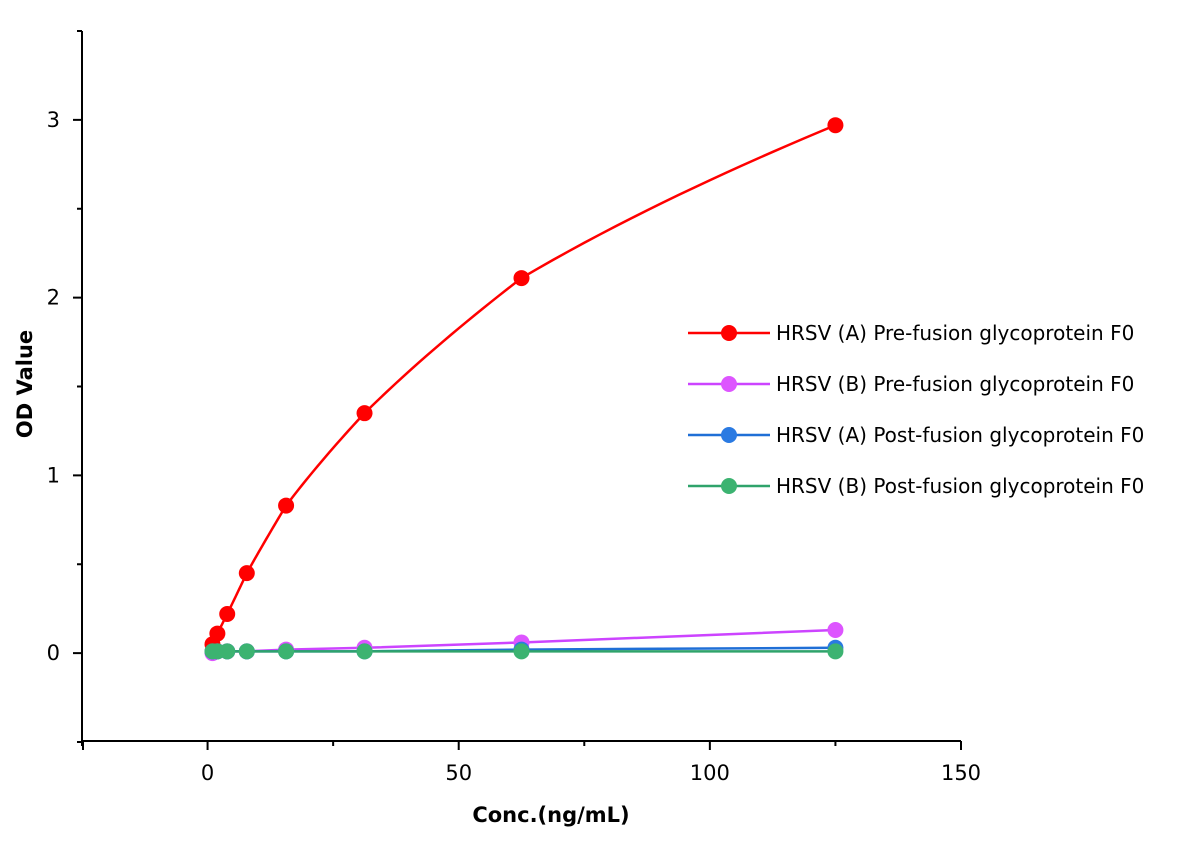 This screenshot has width=1195, height=842. I want to click on legend-item: HRSV (B) Pre-fusion glycoprotein F0, so click(911, 384).